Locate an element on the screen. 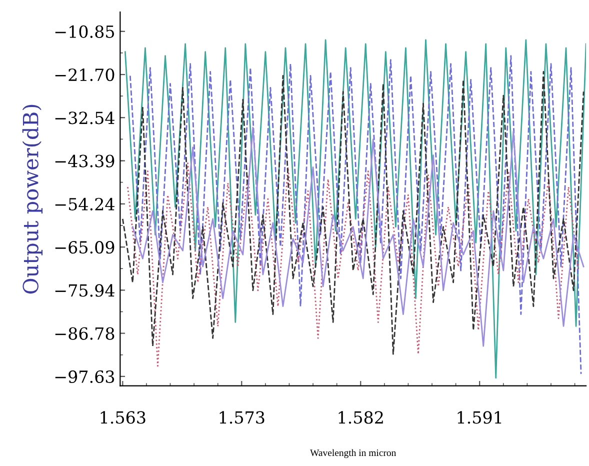  y-tick-label: −86.78 is located at coordinates (84, 333).